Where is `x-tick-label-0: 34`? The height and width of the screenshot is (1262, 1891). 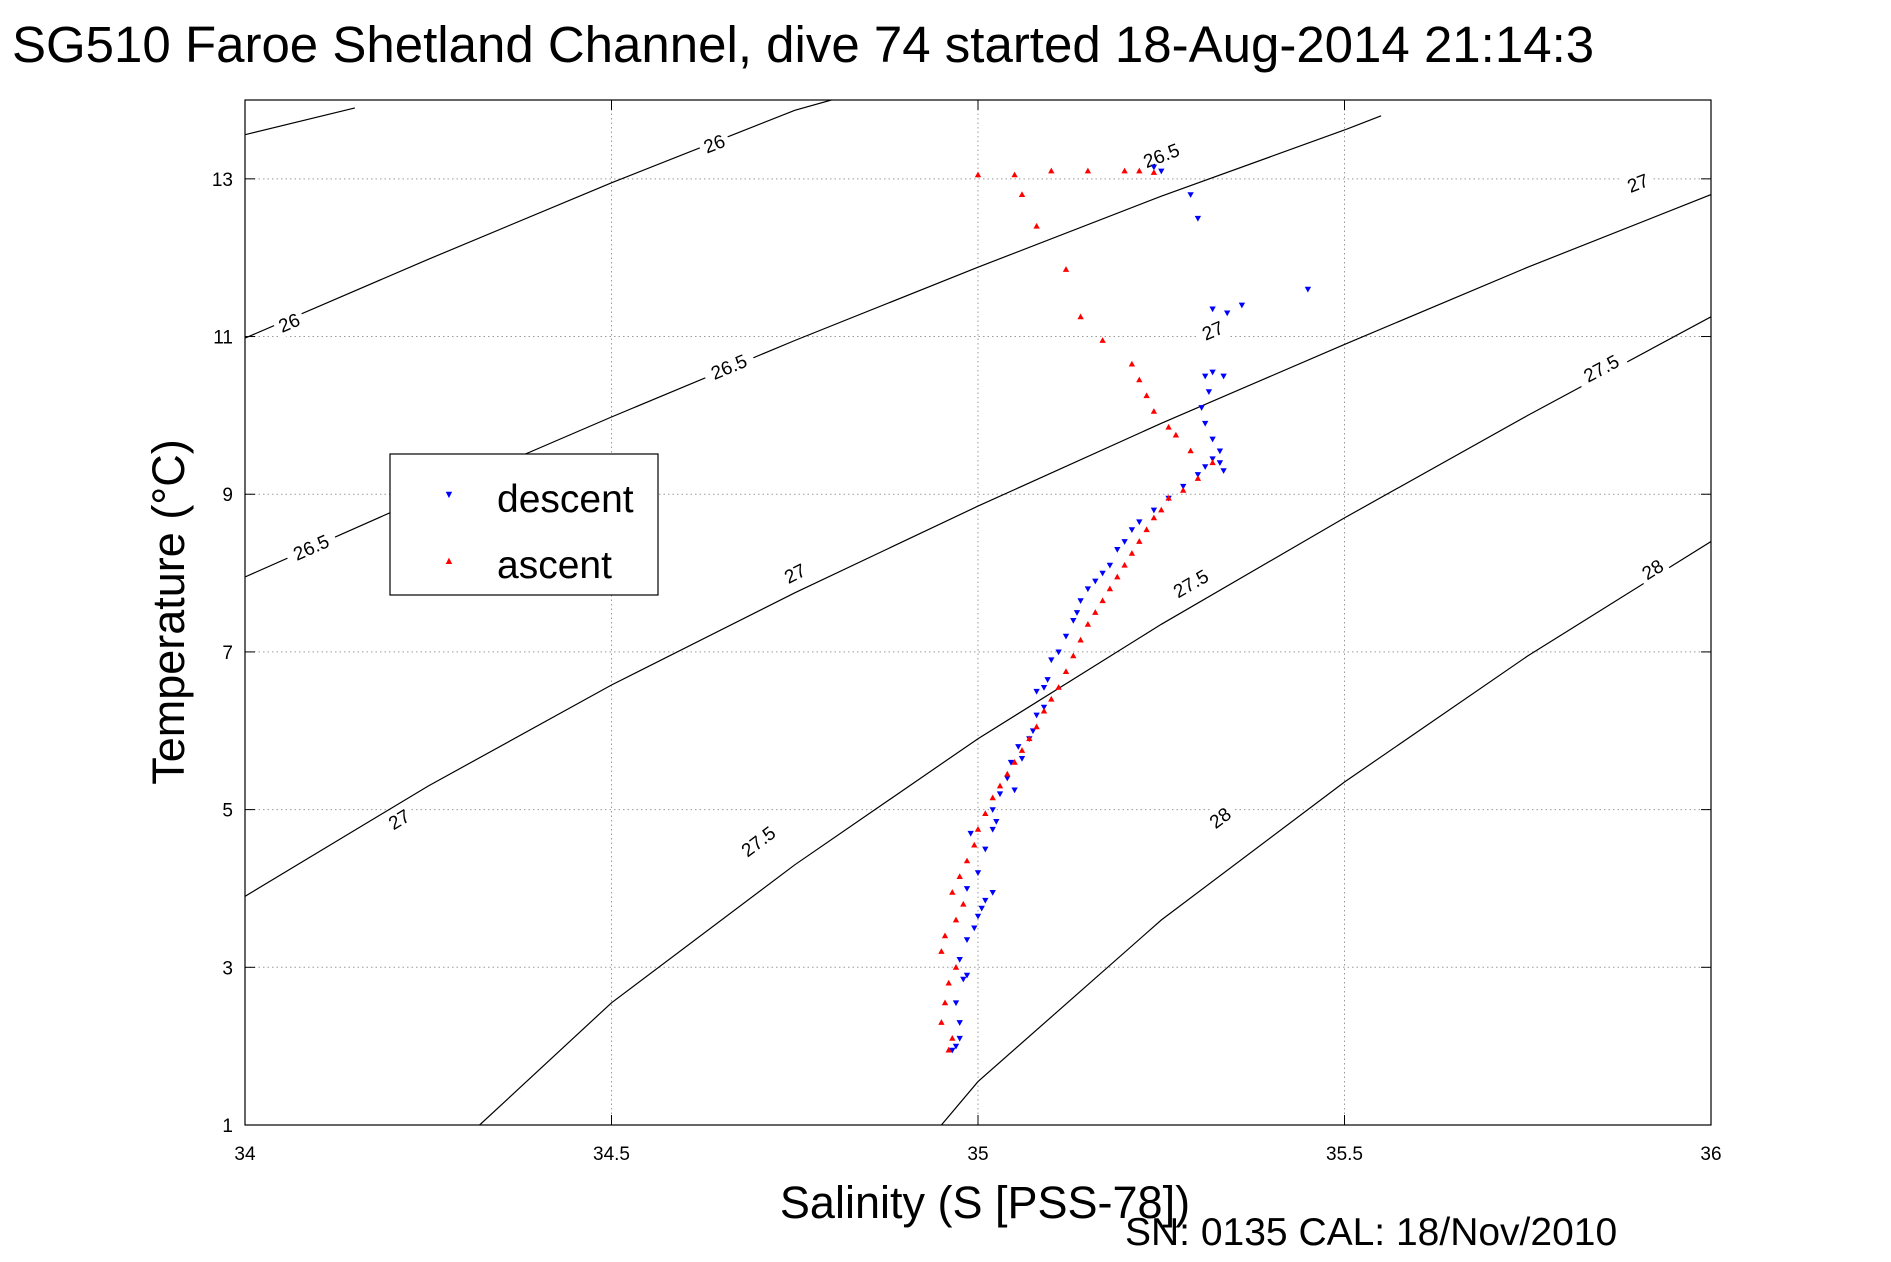 x-tick-label-0: 34 is located at coordinates (245, 1154).